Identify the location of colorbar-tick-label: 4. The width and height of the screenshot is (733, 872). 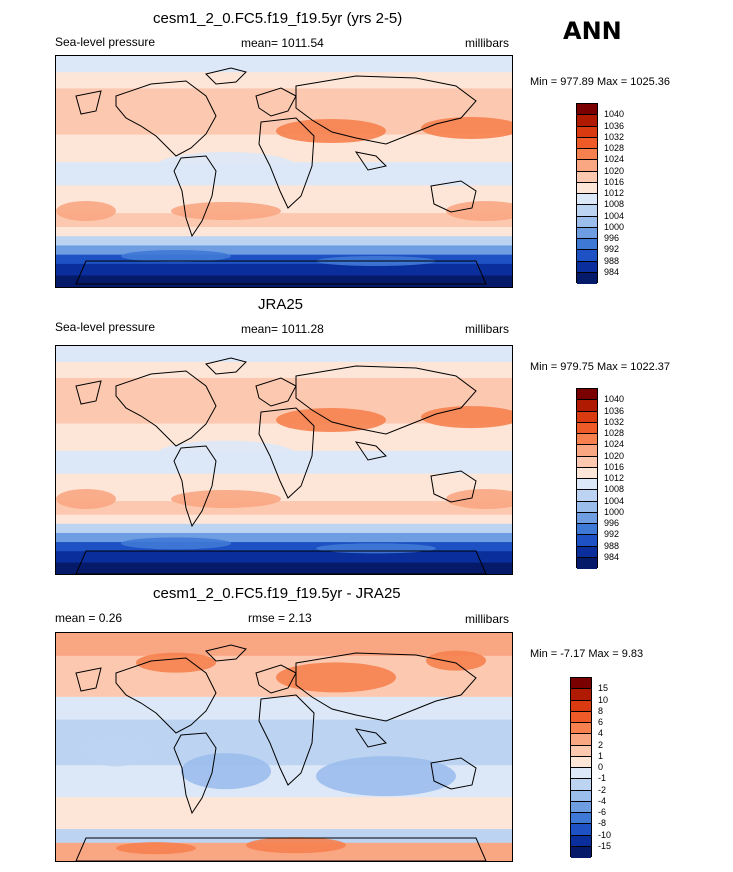
(601, 733).